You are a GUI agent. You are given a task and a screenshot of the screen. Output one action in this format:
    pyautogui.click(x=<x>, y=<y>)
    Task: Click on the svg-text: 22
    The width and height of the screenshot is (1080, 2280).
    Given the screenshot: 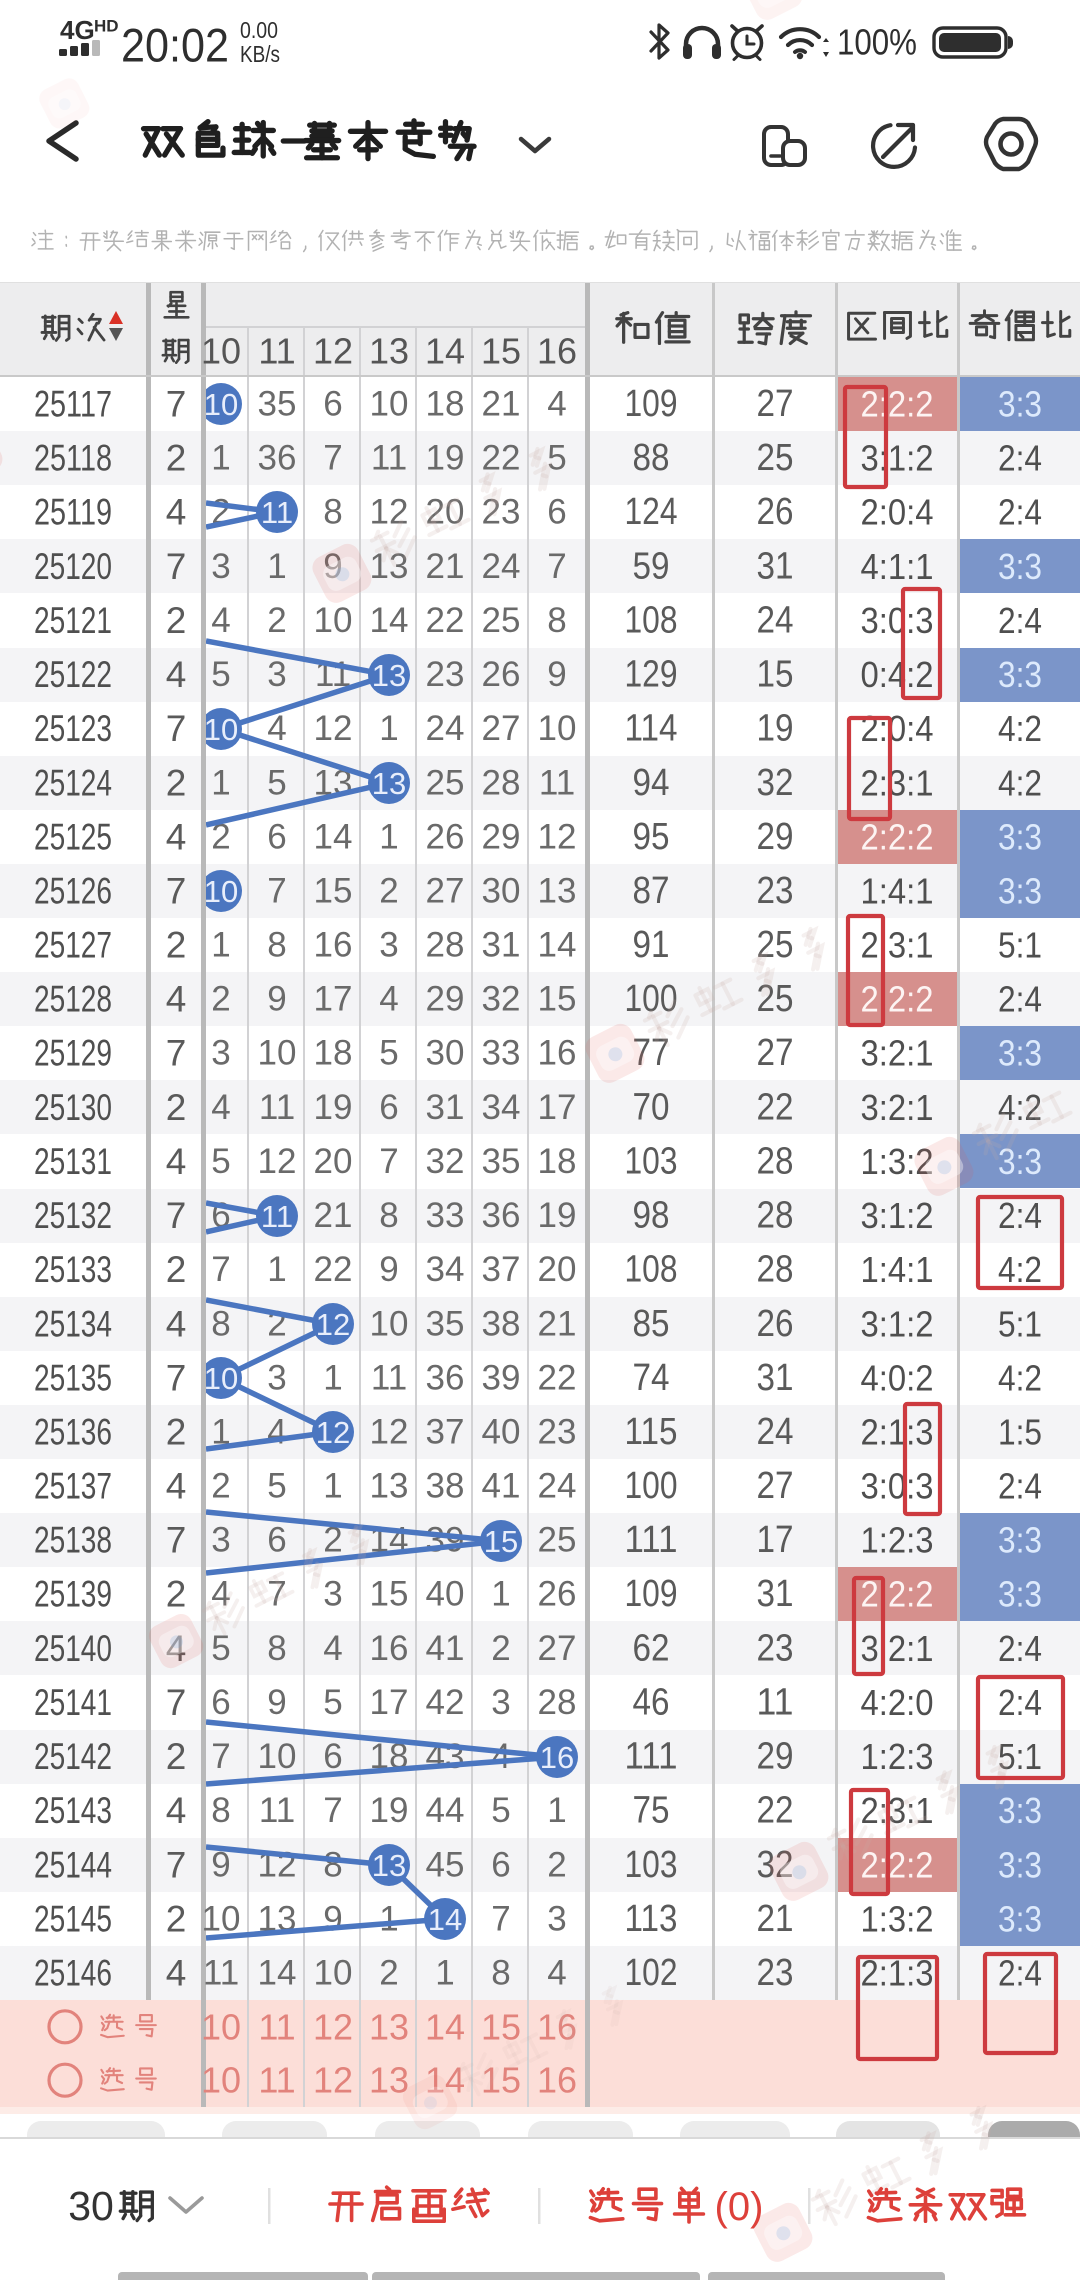 What is the action you would take?
    pyautogui.click(x=333, y=1269)
    